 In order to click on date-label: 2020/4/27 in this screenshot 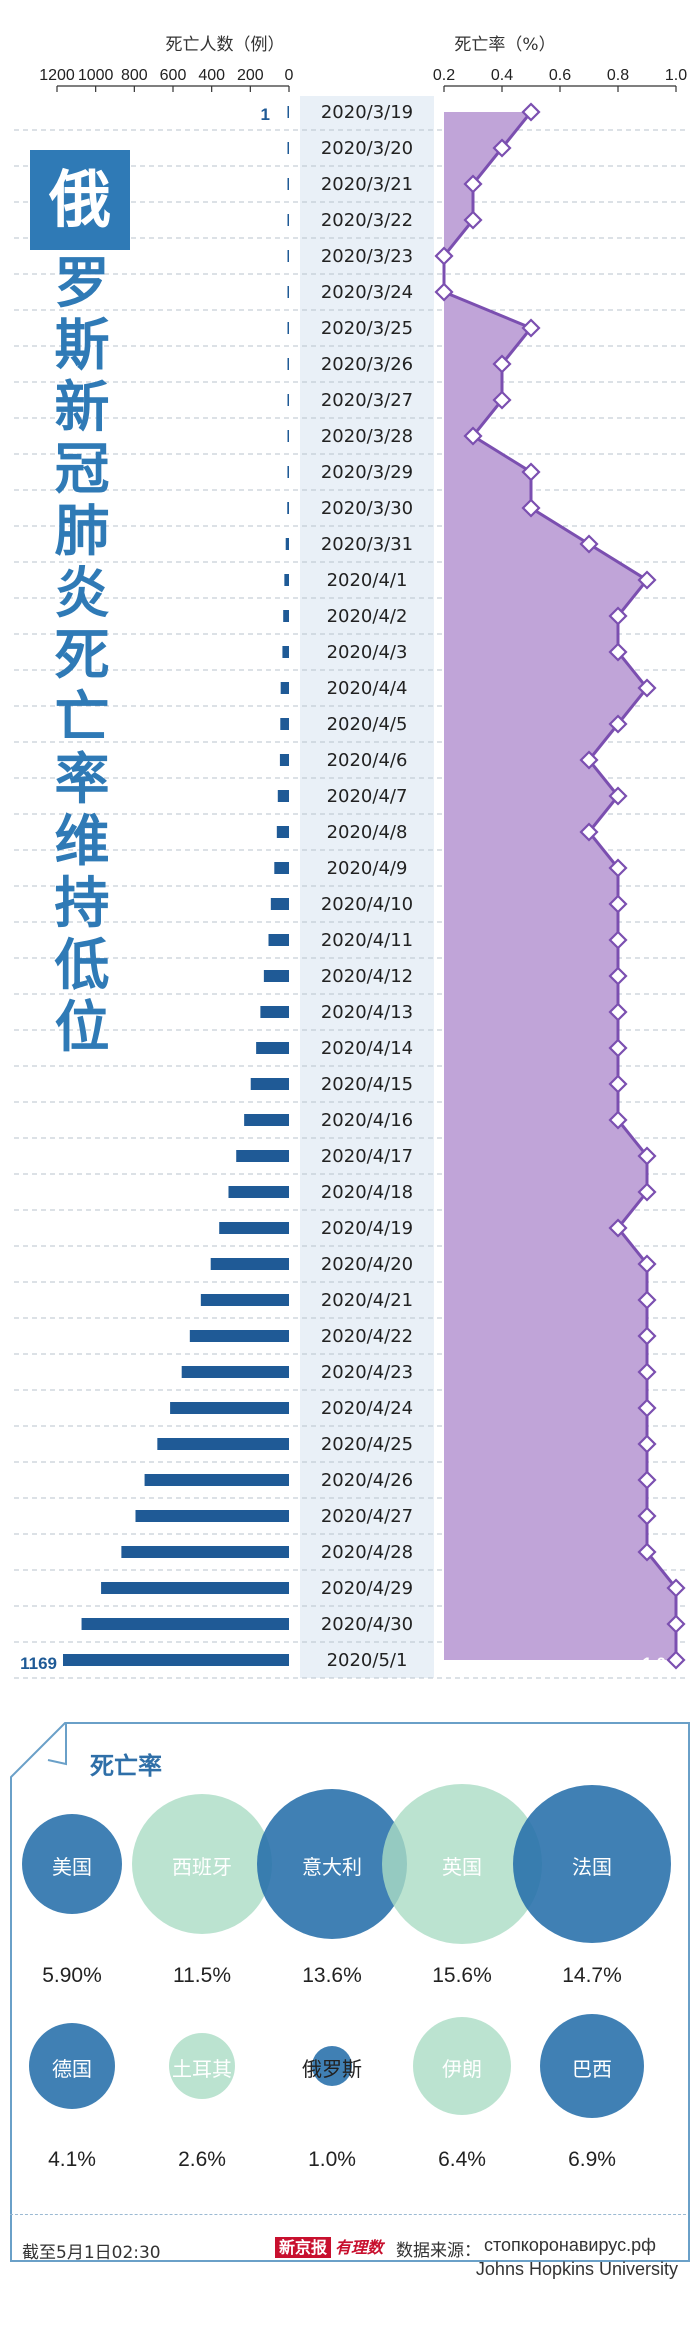, I will do `click(367, 1516)`.